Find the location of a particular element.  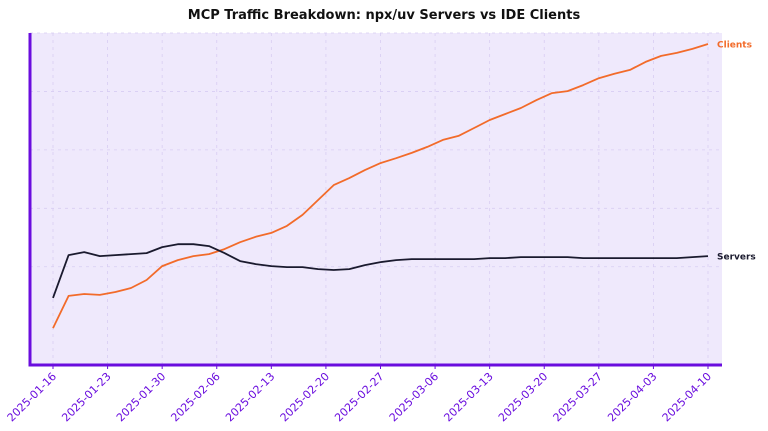

x-tick-label: 2025-02-06 is located at coordinates (195, 397).